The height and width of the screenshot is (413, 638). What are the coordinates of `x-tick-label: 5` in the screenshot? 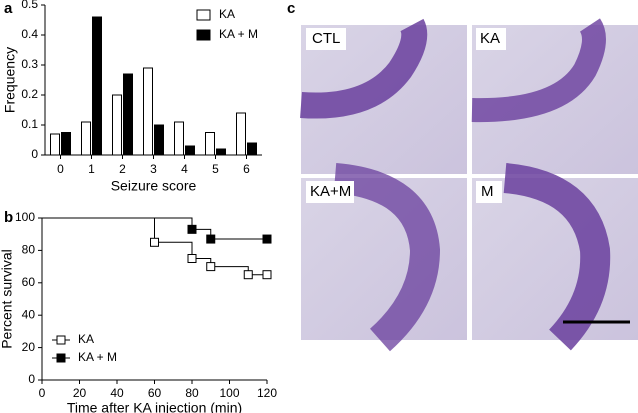 It's located at (215, 169).